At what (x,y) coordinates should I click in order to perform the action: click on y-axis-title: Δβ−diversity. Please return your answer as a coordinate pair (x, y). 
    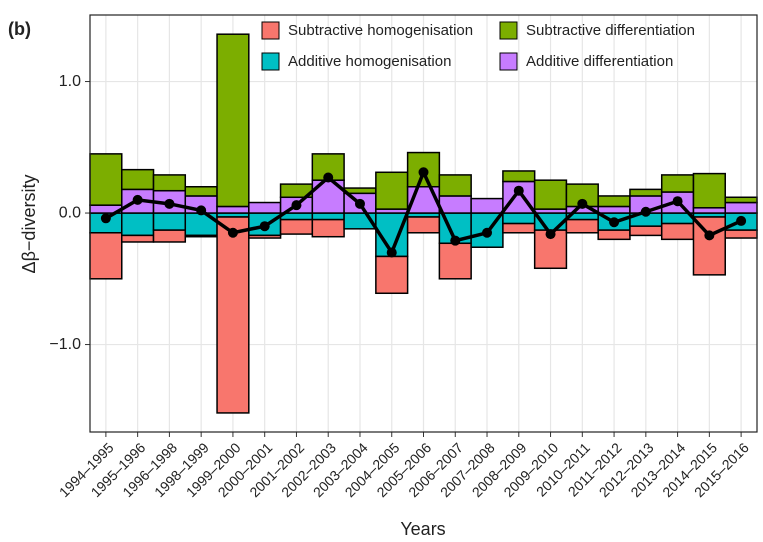
    Looking at the image, I should click on (29, 224).